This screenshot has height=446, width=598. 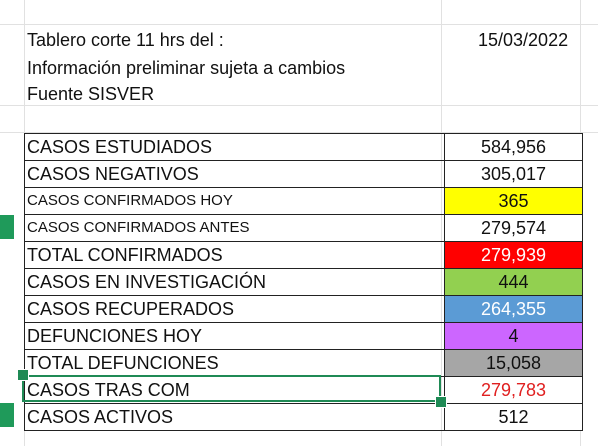 I want to click on row-label-cell: CASOS CONFIRMADOS ANTES, so click(x=234, y=228).